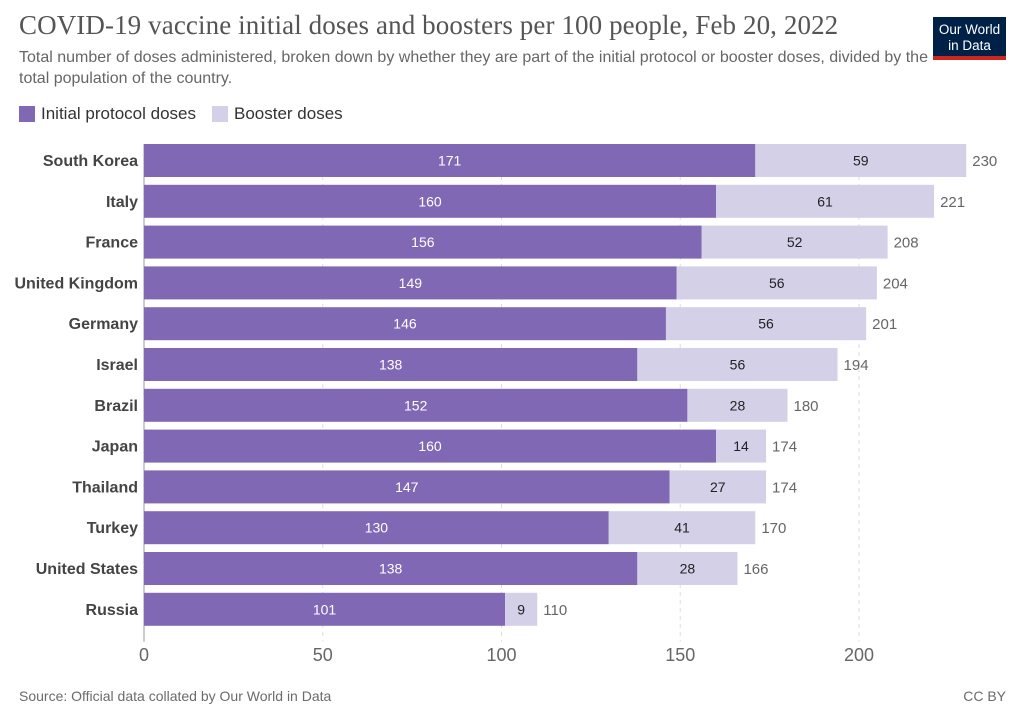 This screenshot has width=1024, height=723. I want to click on value-label-initial-united-states: 138, so click(391, 569).